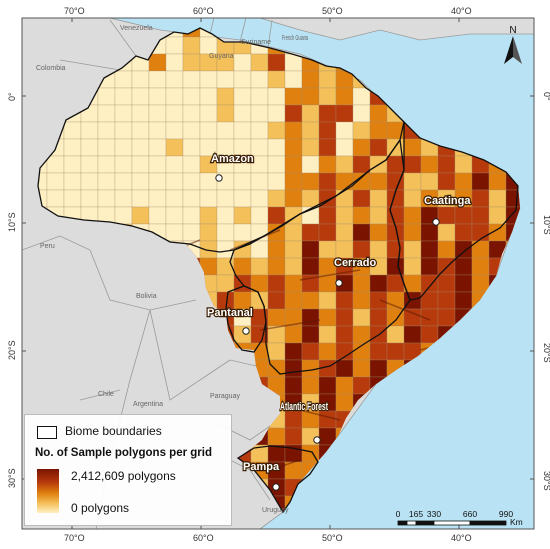 The height and width of the screenshot is (549, 550). What do you see at coordinates (277, 479) in the screenshot?
I see `pampa-boundary` at bounding box center [277, 479].